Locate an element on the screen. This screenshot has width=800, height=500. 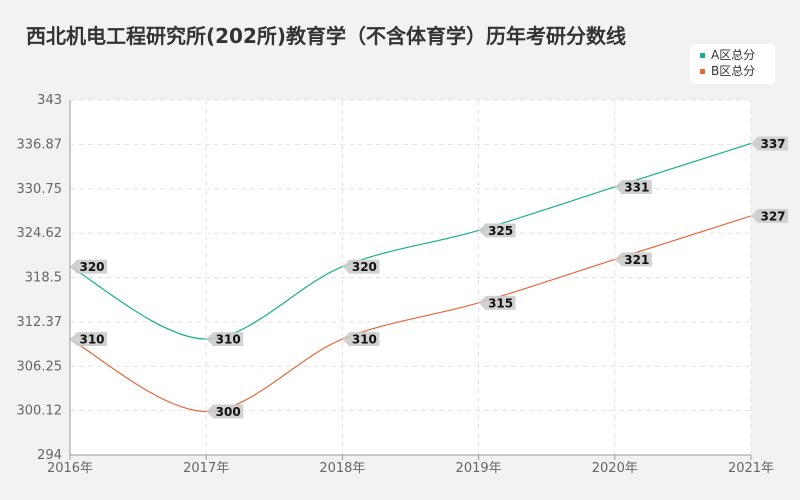
data-label-text: 321 is located at coordinates (636, 260).